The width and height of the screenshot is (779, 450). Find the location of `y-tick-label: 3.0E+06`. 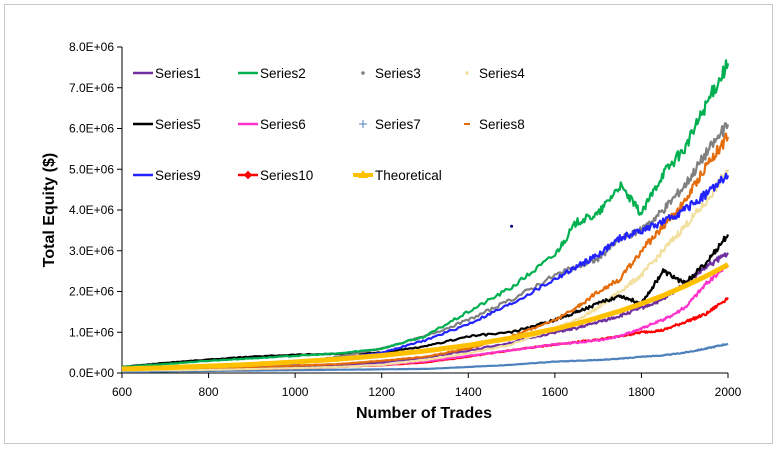

y-tick-label: 3.0E+06 is located at coordinates (91, 251).